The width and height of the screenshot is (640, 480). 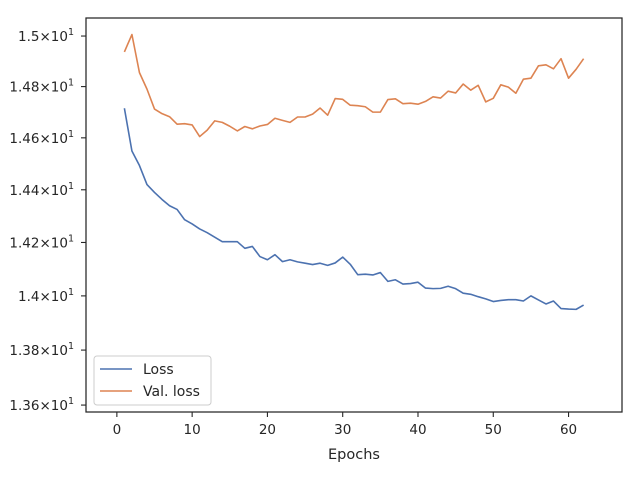 I want to click on y-tick-label: 1.4×10¹, so click(x=46, y=296).